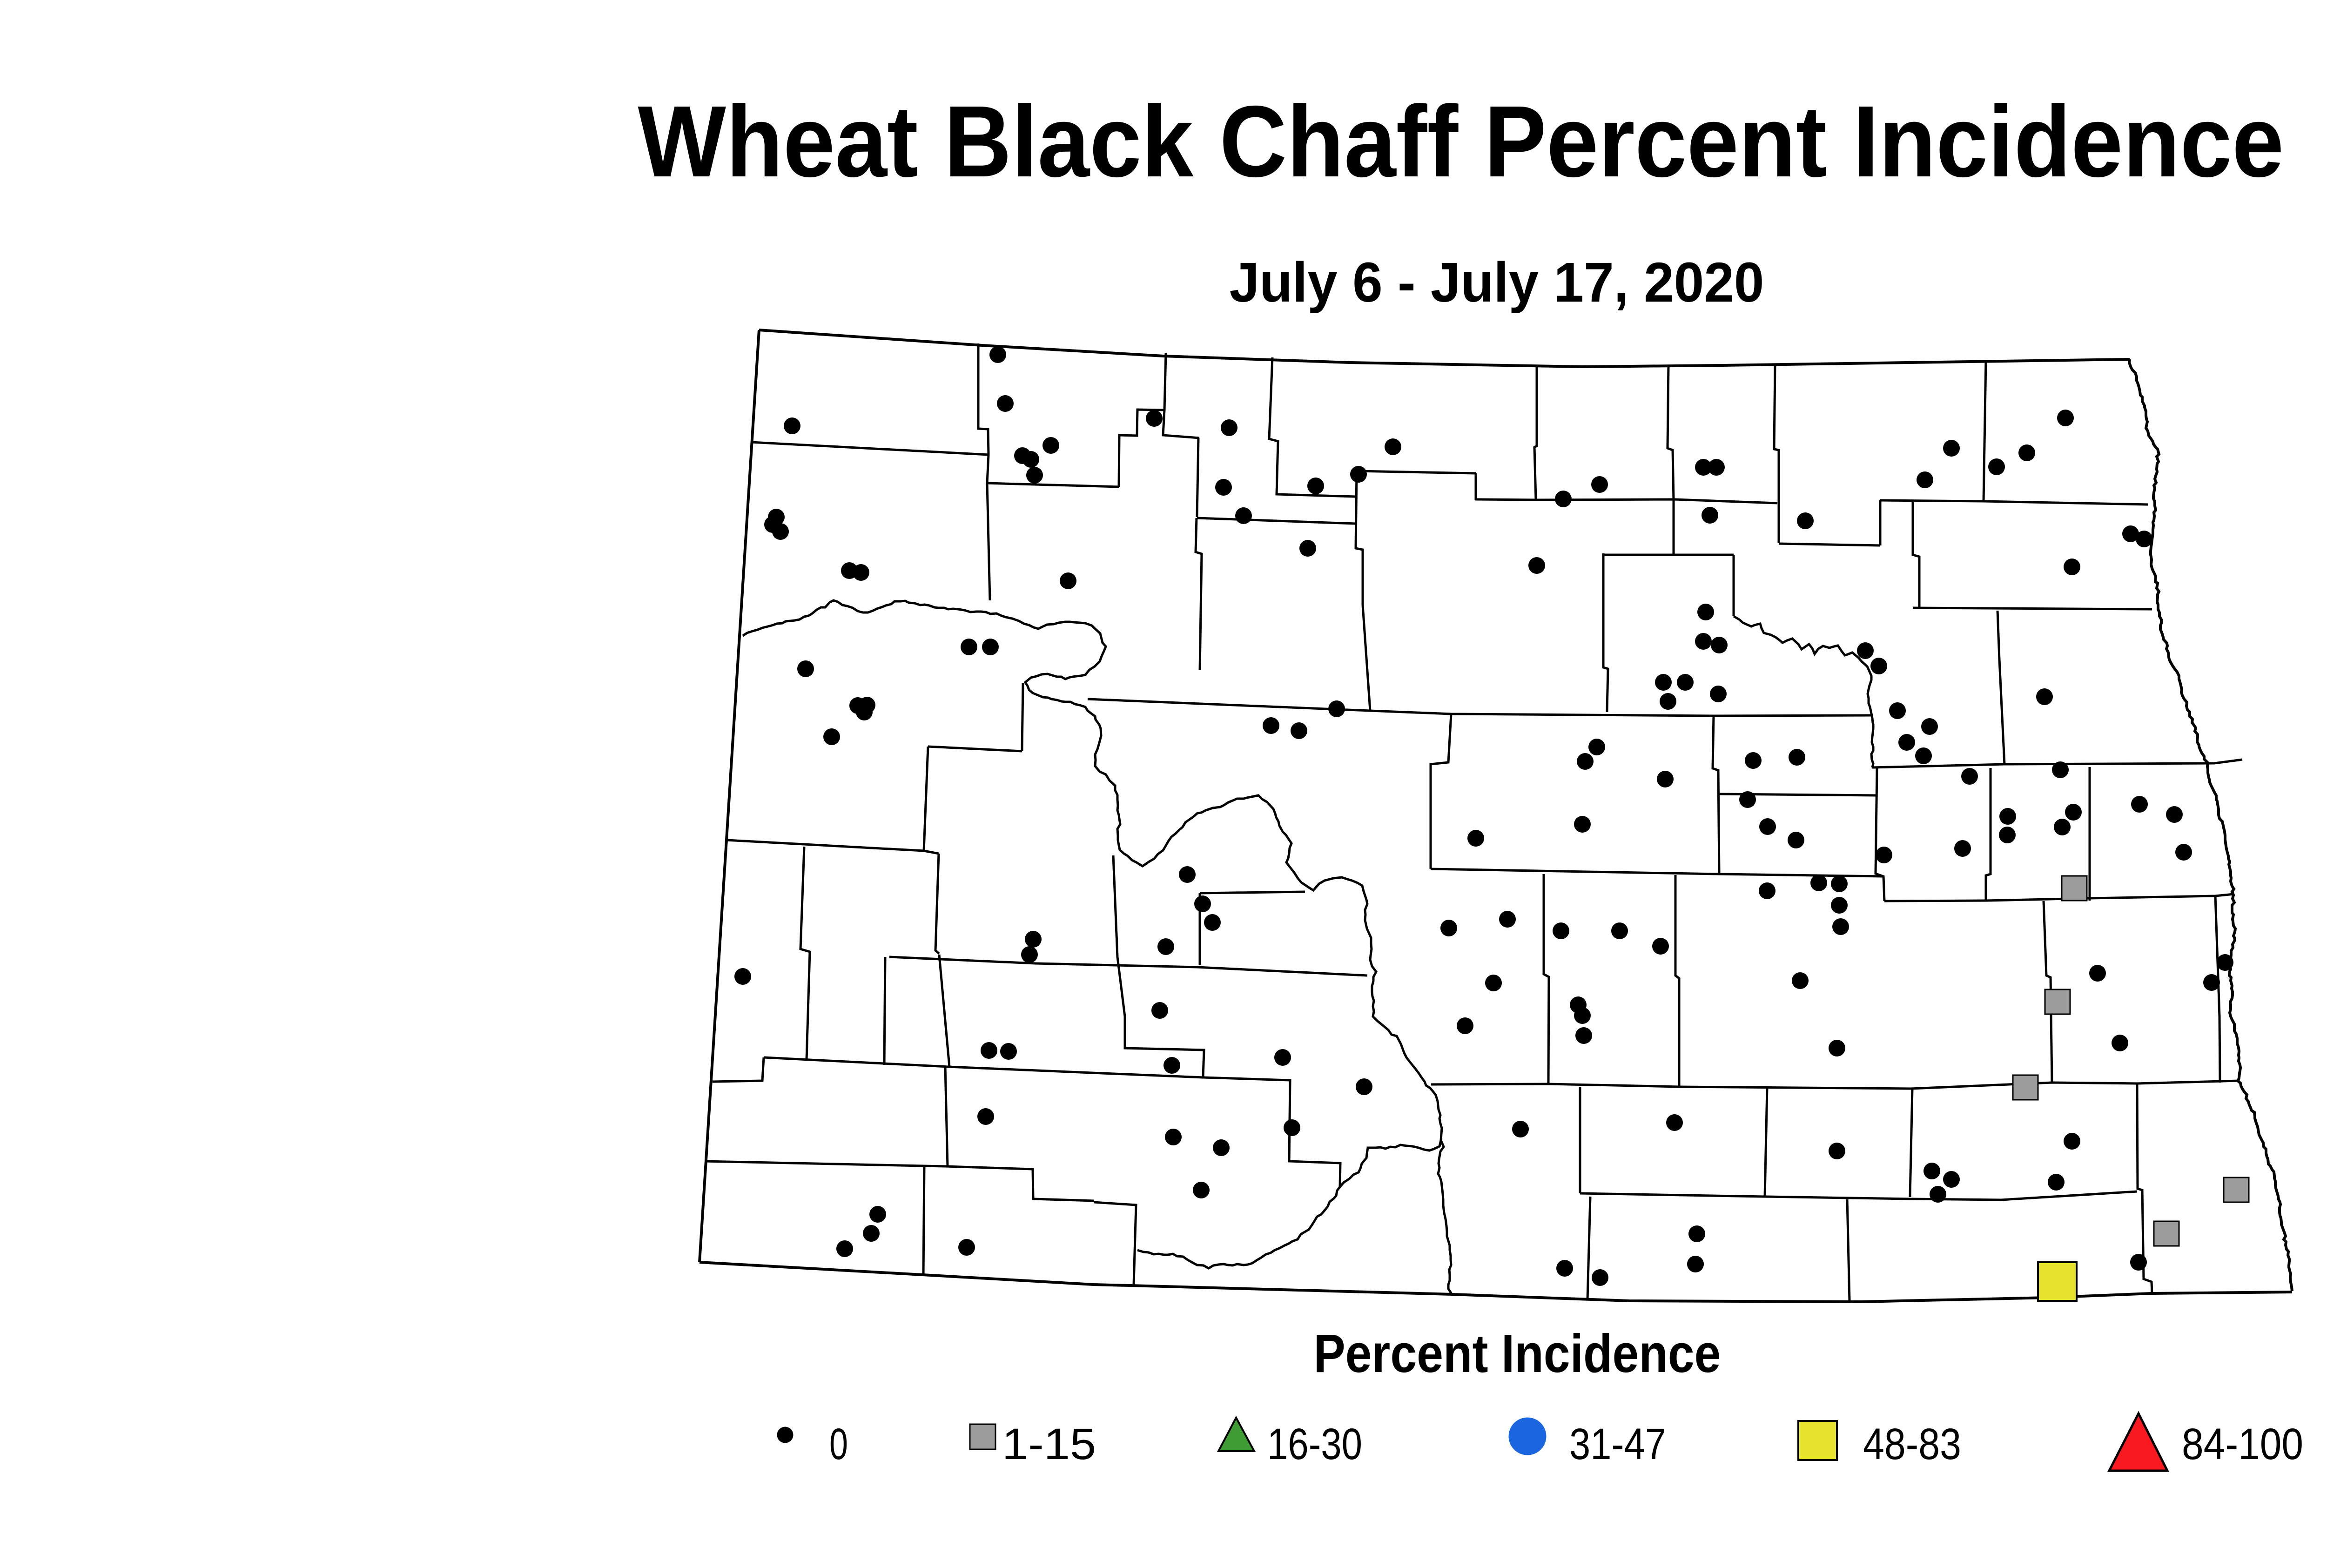 The height and width of the screenshot is (1568, 2327). What do you see at coordinates (1517, 1353) in the screenshot?
I see `svg-text: Percent Incidence` at bounding box center [1517, 1353].